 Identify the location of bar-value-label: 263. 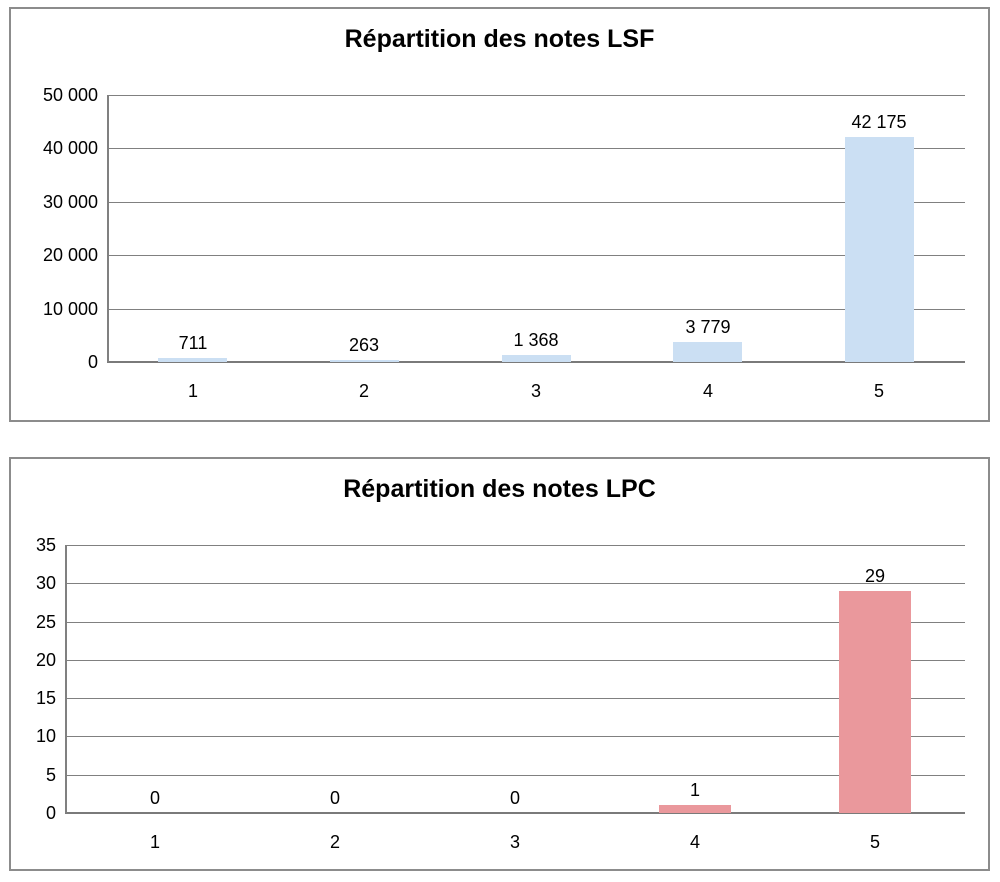
(364, 345).